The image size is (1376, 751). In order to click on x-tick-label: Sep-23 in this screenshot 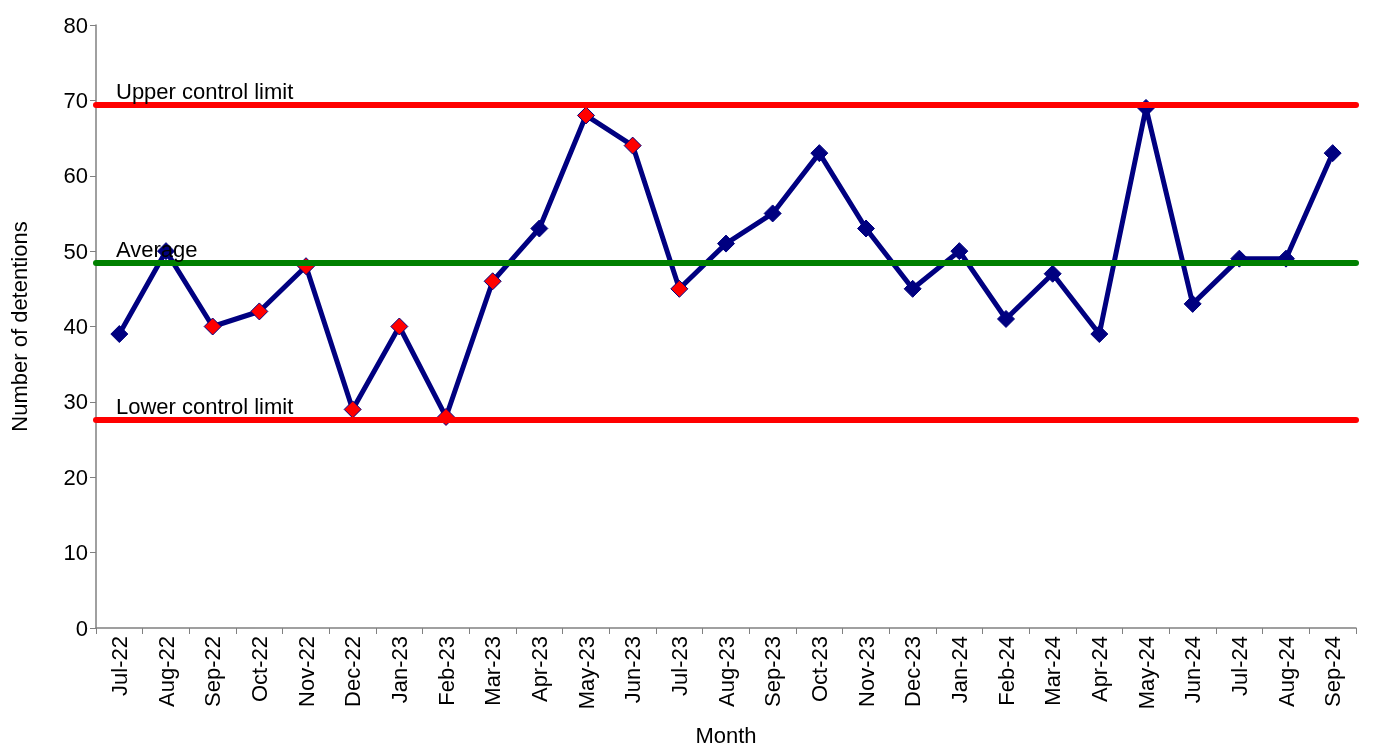, I will do `click(773, 671)`.